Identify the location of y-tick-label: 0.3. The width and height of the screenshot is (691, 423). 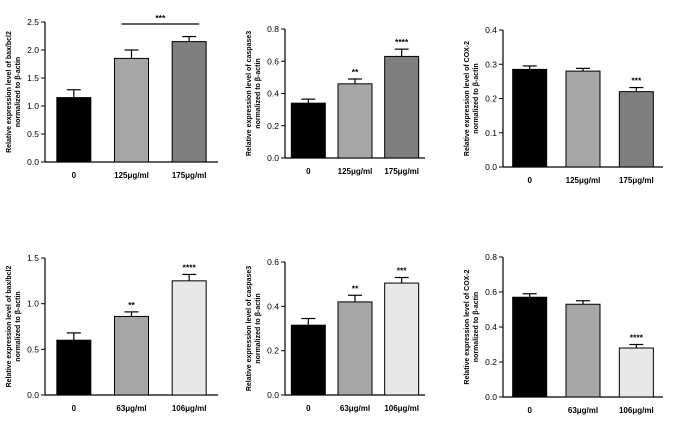
(491, 64).